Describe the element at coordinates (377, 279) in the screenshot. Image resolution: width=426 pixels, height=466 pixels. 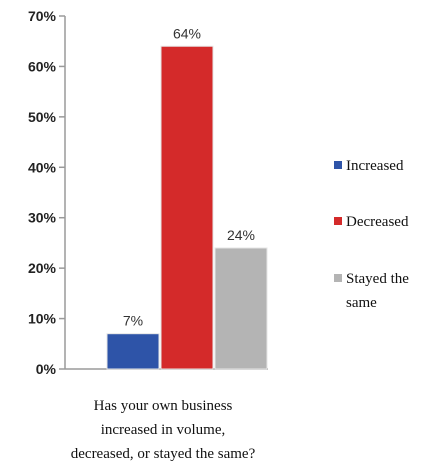
I see `legend-label: Stayed the` at that location.